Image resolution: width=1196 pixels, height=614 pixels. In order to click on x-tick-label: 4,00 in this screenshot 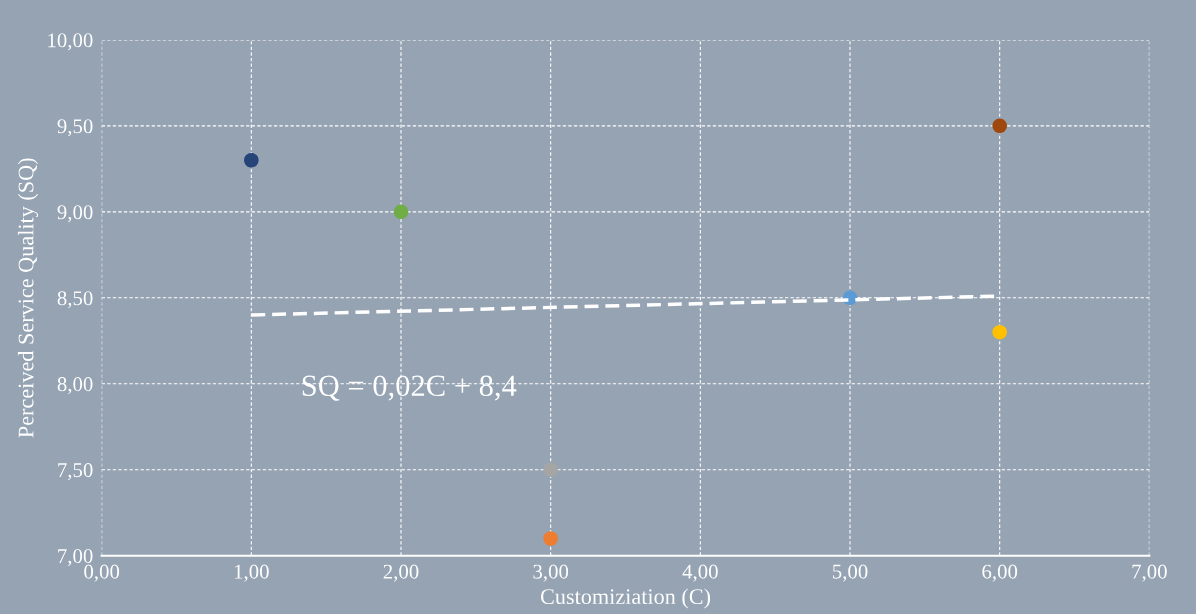, I will do `click(700, 573)`.